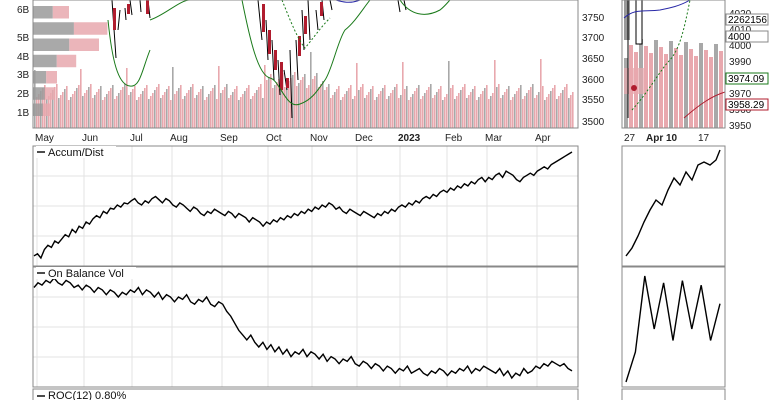 This screenshot has height=400, width=770. Describe the element at coordinates (44, 138) in the screenshot. I see `x-tick-label: May` at that location.